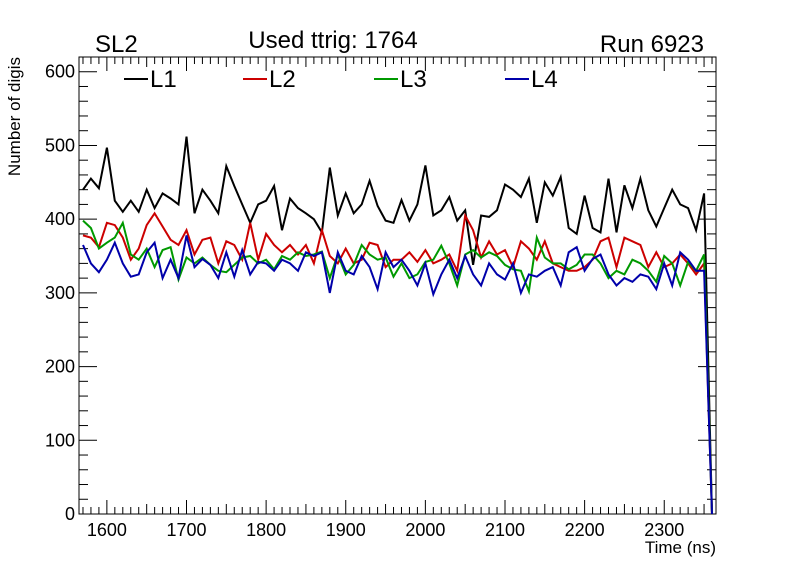 The image size is (796, 572). I want to click on x-tick-label: 2200, so click(585, 530).